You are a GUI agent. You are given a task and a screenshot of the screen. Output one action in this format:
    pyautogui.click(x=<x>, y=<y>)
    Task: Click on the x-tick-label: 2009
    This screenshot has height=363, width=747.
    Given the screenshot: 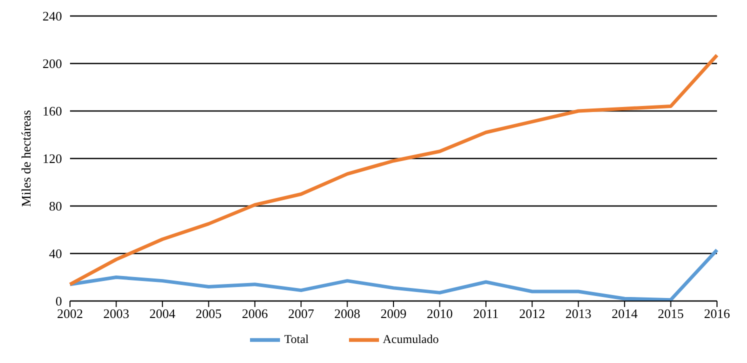 What is the action you would take?
    pyautogui.click(x=393, y=314)
    